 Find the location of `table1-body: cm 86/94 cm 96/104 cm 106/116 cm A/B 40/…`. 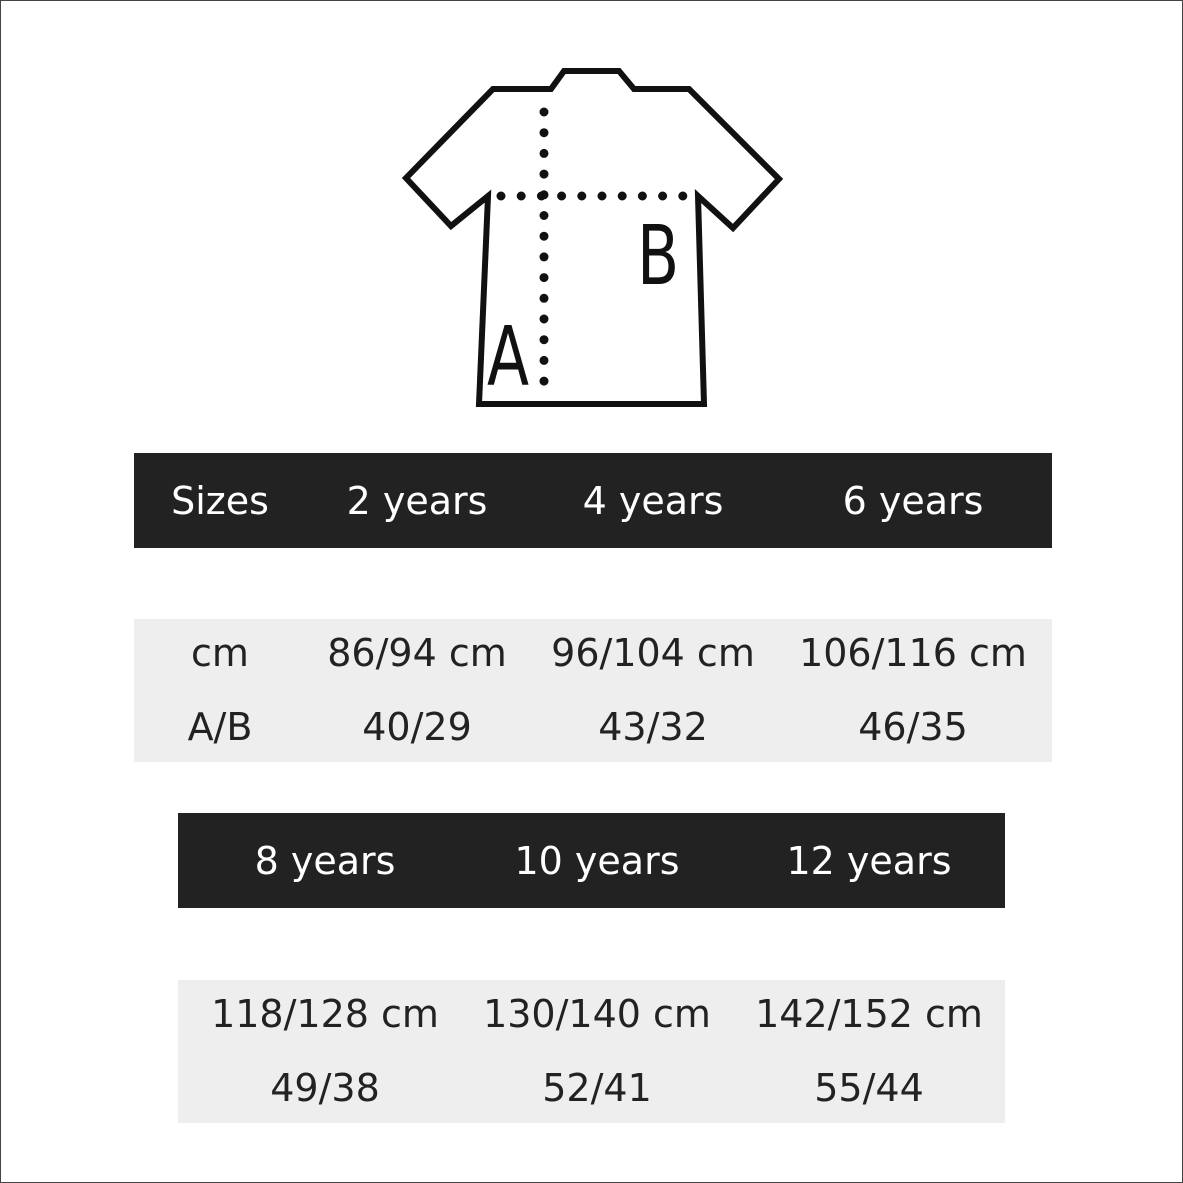

table1-body: cm 86/94 cm 96/104 cm 106/116 cm A/B 40/… is located at coordinates (593, 690).